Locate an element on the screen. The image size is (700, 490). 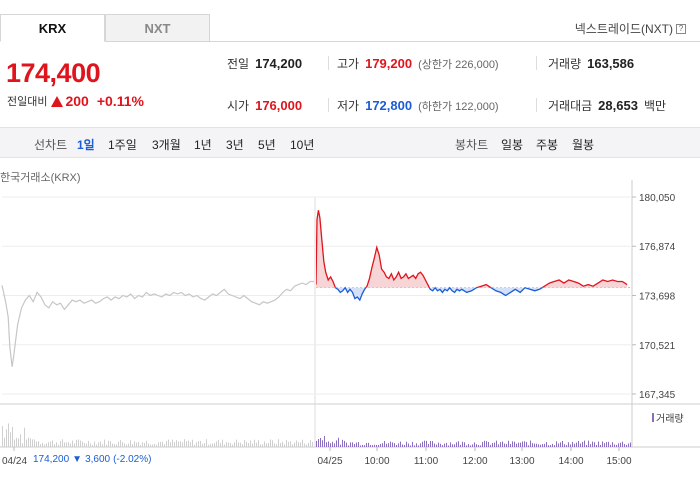
stat-low: 저가 172,800 (하한가 122,000) is located at coordinates (418, 105).